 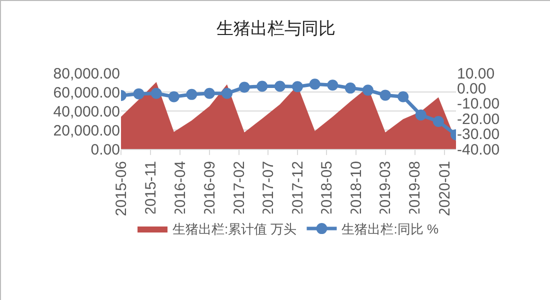 I want to click on x-tick-label: 2015-06, so click(x=121, y=188).